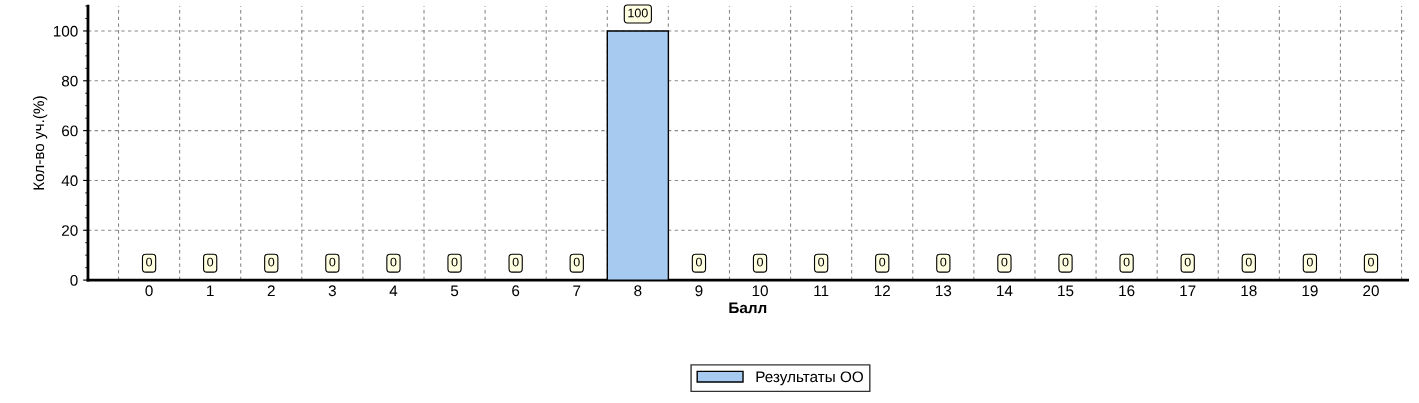 This screenshot has height=403, width=1419. Describe the element at coordinates (760, 291) in the screenshot. I see `x-tick-label: 10` at that location.